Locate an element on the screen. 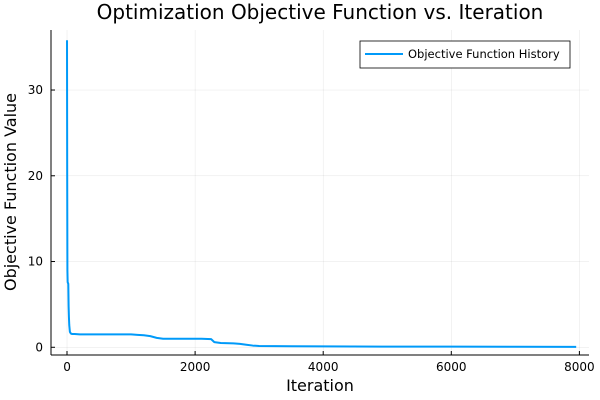 The height and width of the screenshot is (400, 600). x-tick-label: 0 is located at coordinates (67, 367).